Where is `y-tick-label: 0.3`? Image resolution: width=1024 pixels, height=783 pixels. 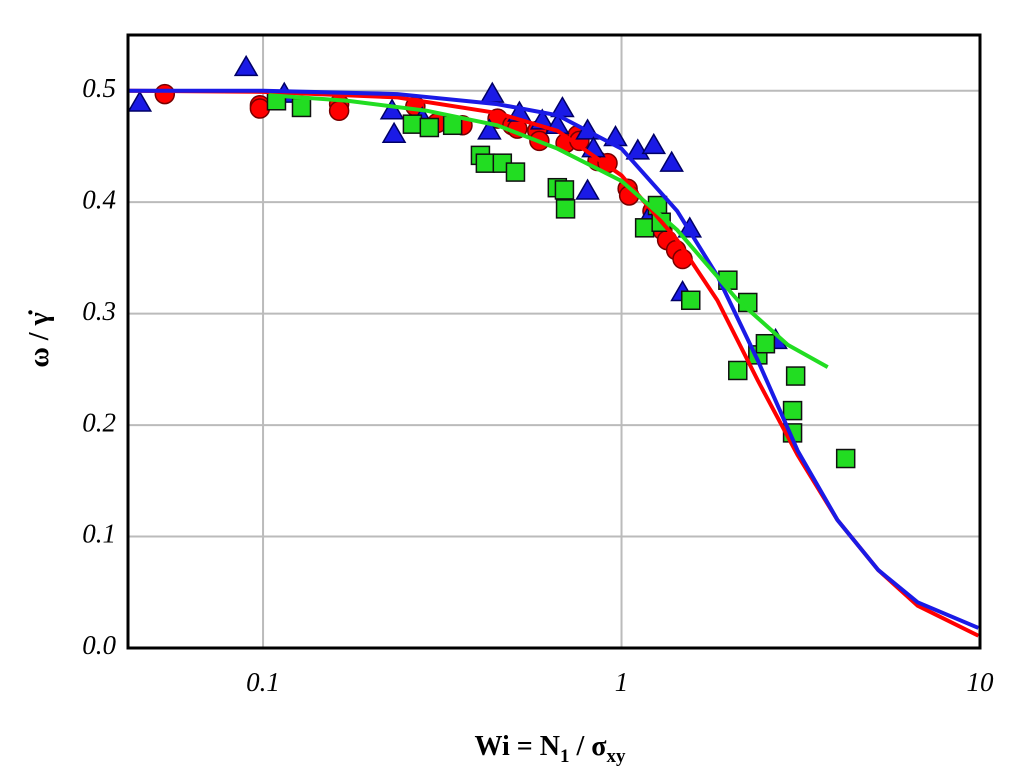
y-tick-label: 0.3 is located at coordinates (99, 311).